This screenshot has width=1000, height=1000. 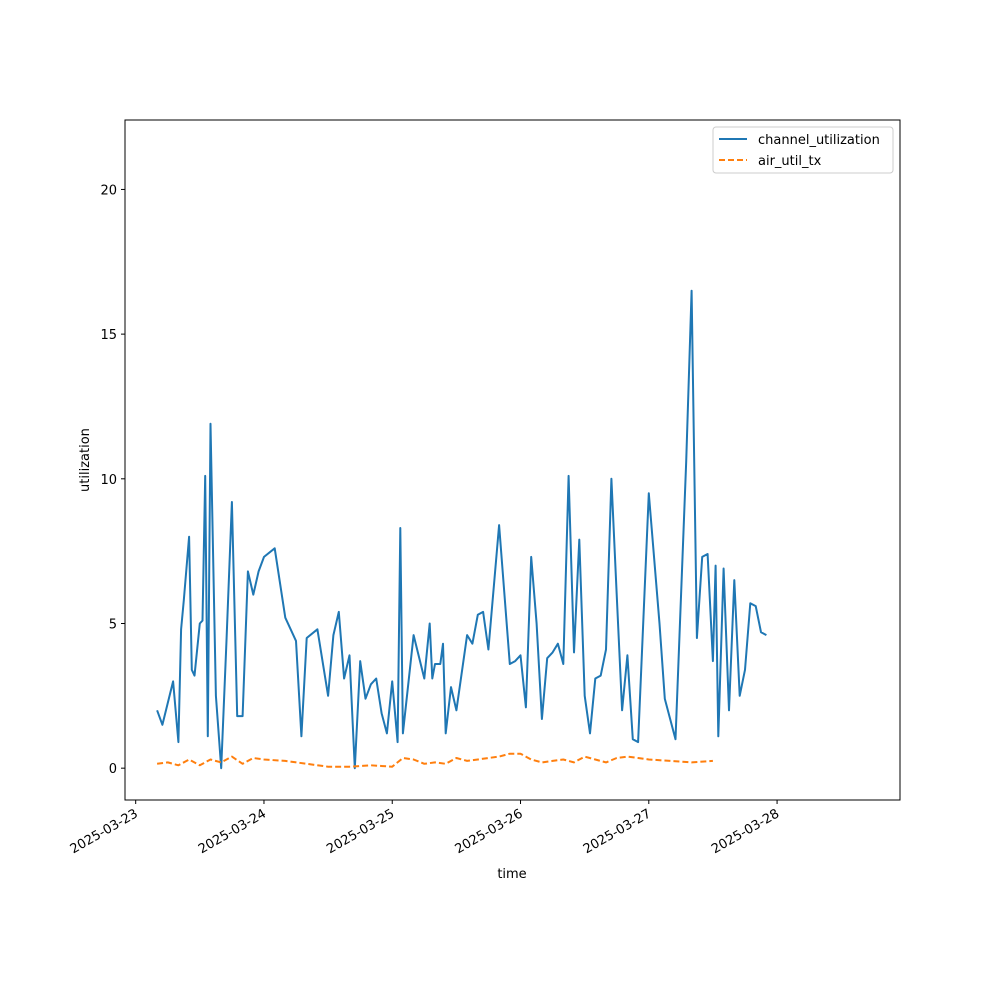 I want to click on y-tick-label: 10, so click(x=108, y=480).